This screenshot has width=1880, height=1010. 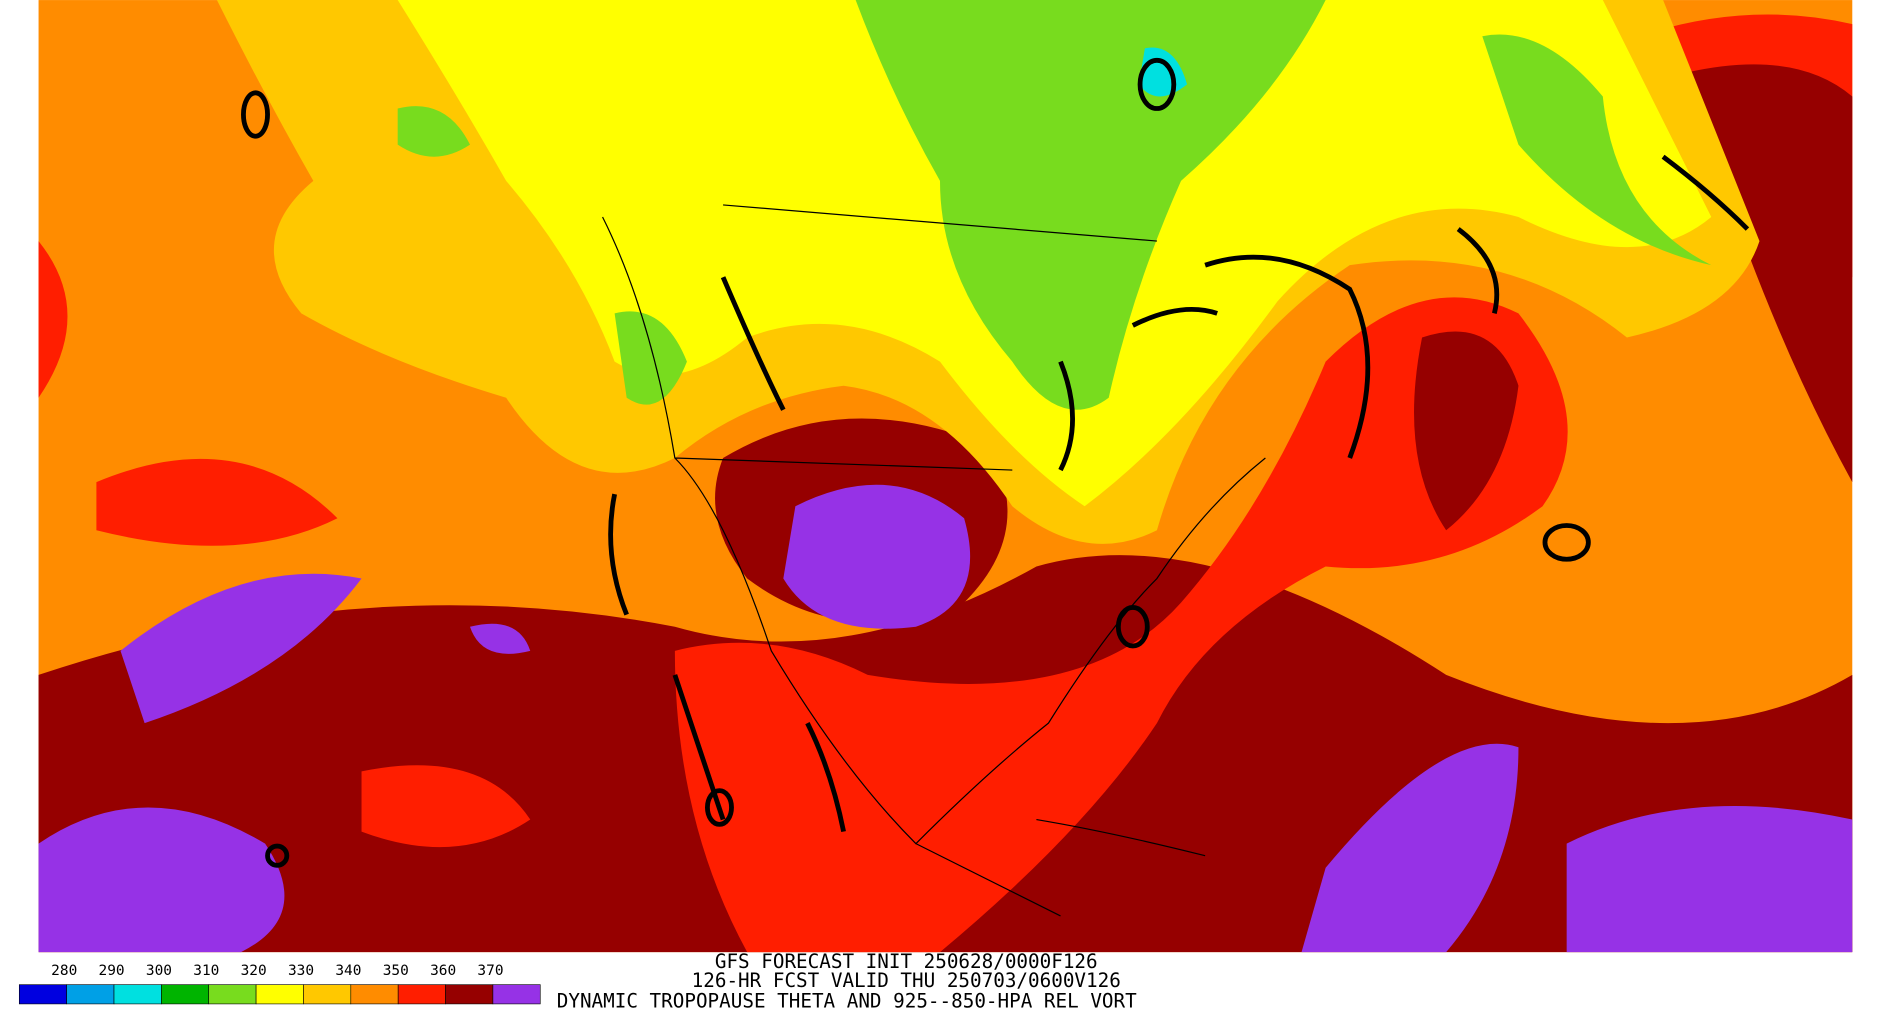 What do you see at coordinates (906, 961) in the screenshot?
I see `title-line: GFS FORECAST INIT 250628/0000F126` at bounding box center [906, 961].